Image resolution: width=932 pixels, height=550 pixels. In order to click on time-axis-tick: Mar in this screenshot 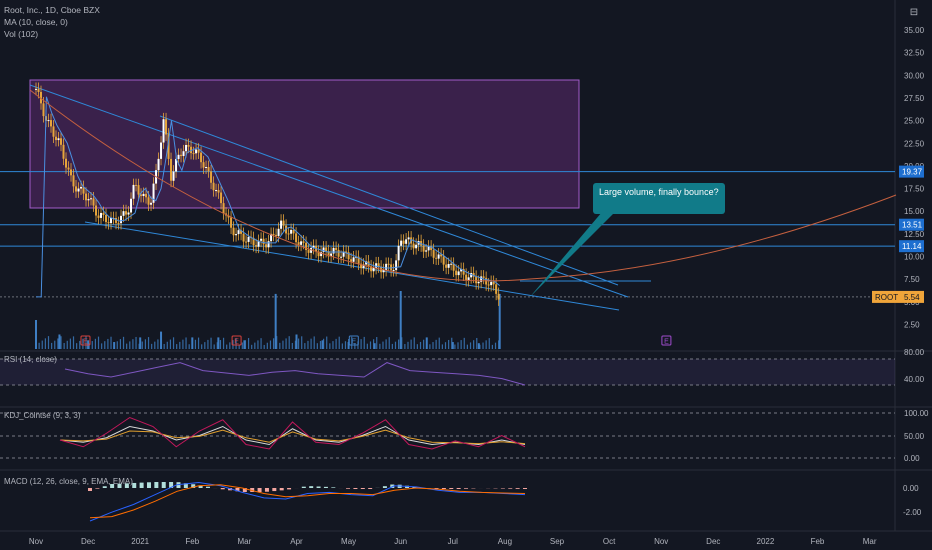, I will do `click(245, 541)`.